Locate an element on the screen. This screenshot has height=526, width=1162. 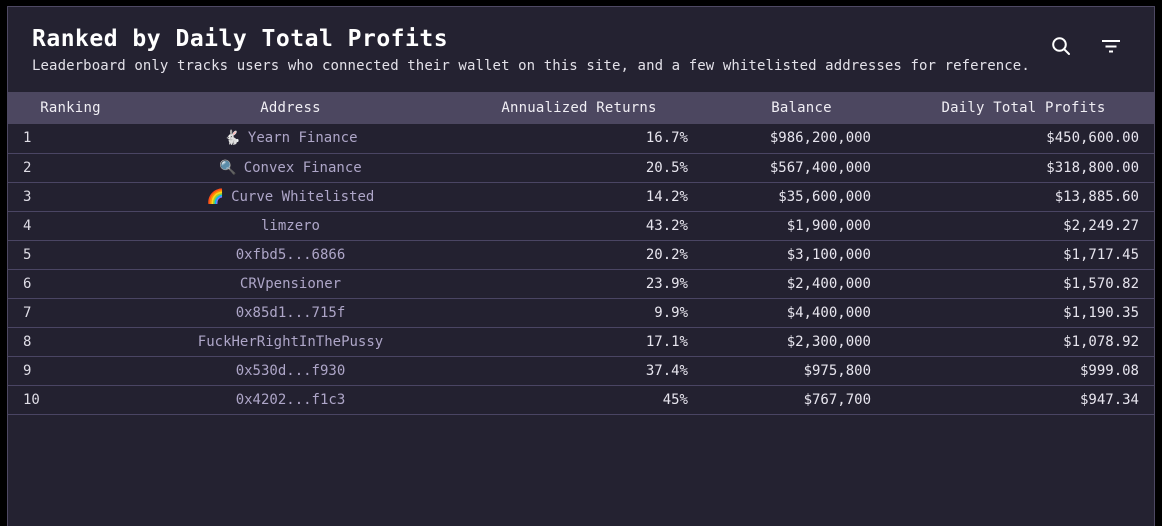
cell-address: 0x4202...f1c3 is located at coordinates (290, 399).